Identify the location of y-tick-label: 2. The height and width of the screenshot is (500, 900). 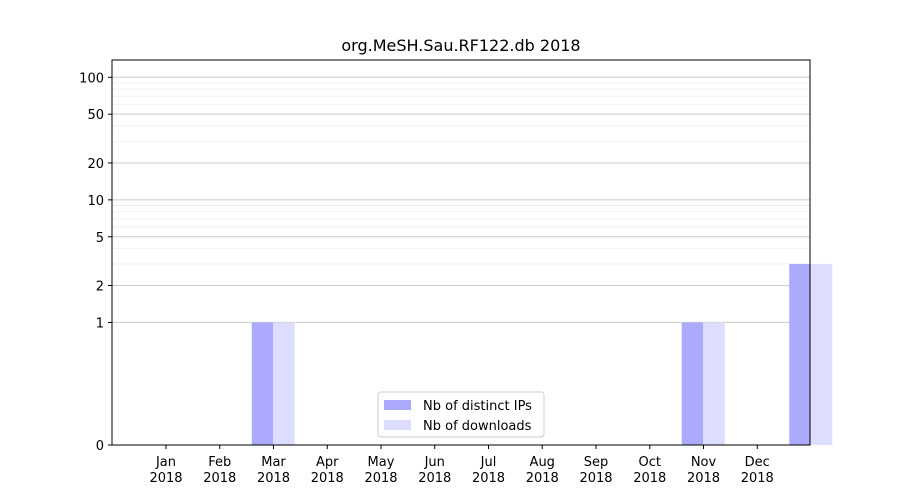
(100, 287).